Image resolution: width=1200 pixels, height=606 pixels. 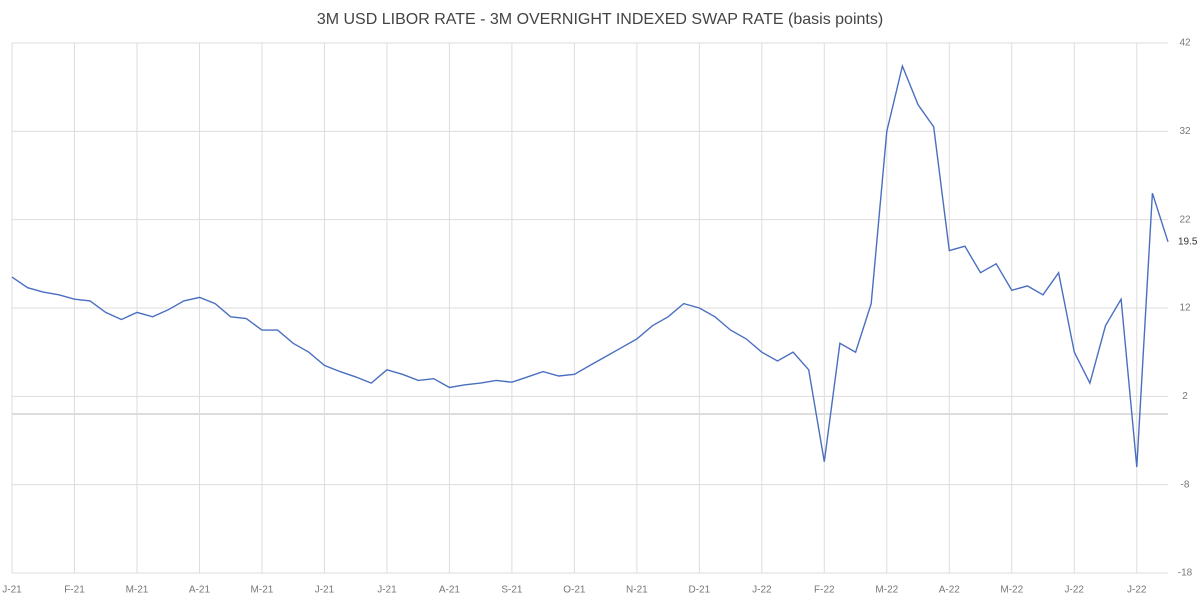 What do you see at coordinates (1185, 573) in the screenshot?
I see `y-tick-label: -18` at bounding box center [1185, 573].